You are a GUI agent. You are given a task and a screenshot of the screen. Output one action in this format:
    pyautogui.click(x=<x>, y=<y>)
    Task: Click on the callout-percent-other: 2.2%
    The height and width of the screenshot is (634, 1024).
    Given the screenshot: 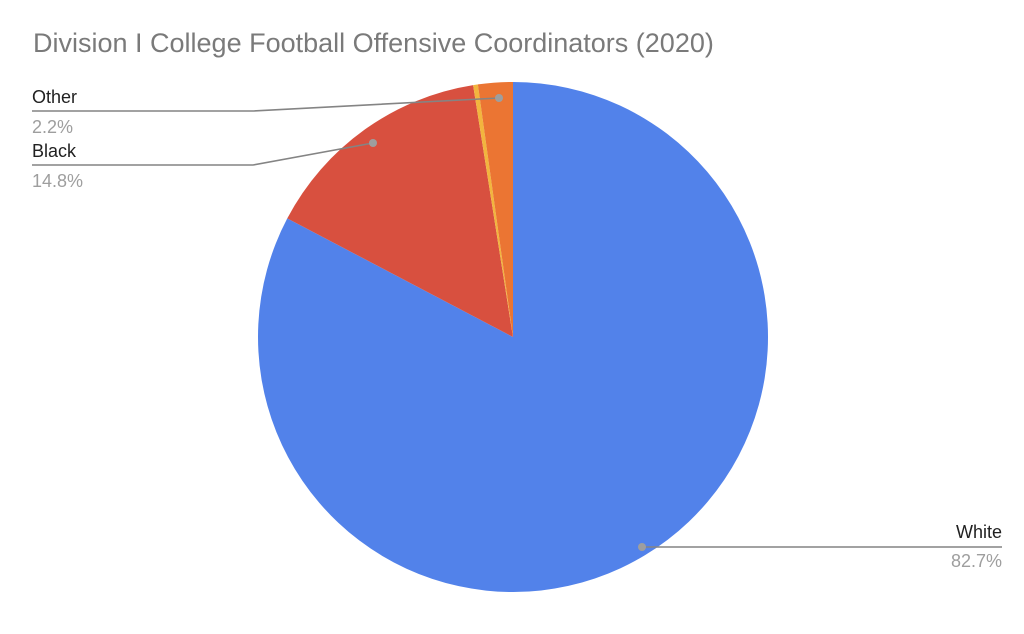 What is the action you would take?
    pyautogui.click(x=53, y=127)
    